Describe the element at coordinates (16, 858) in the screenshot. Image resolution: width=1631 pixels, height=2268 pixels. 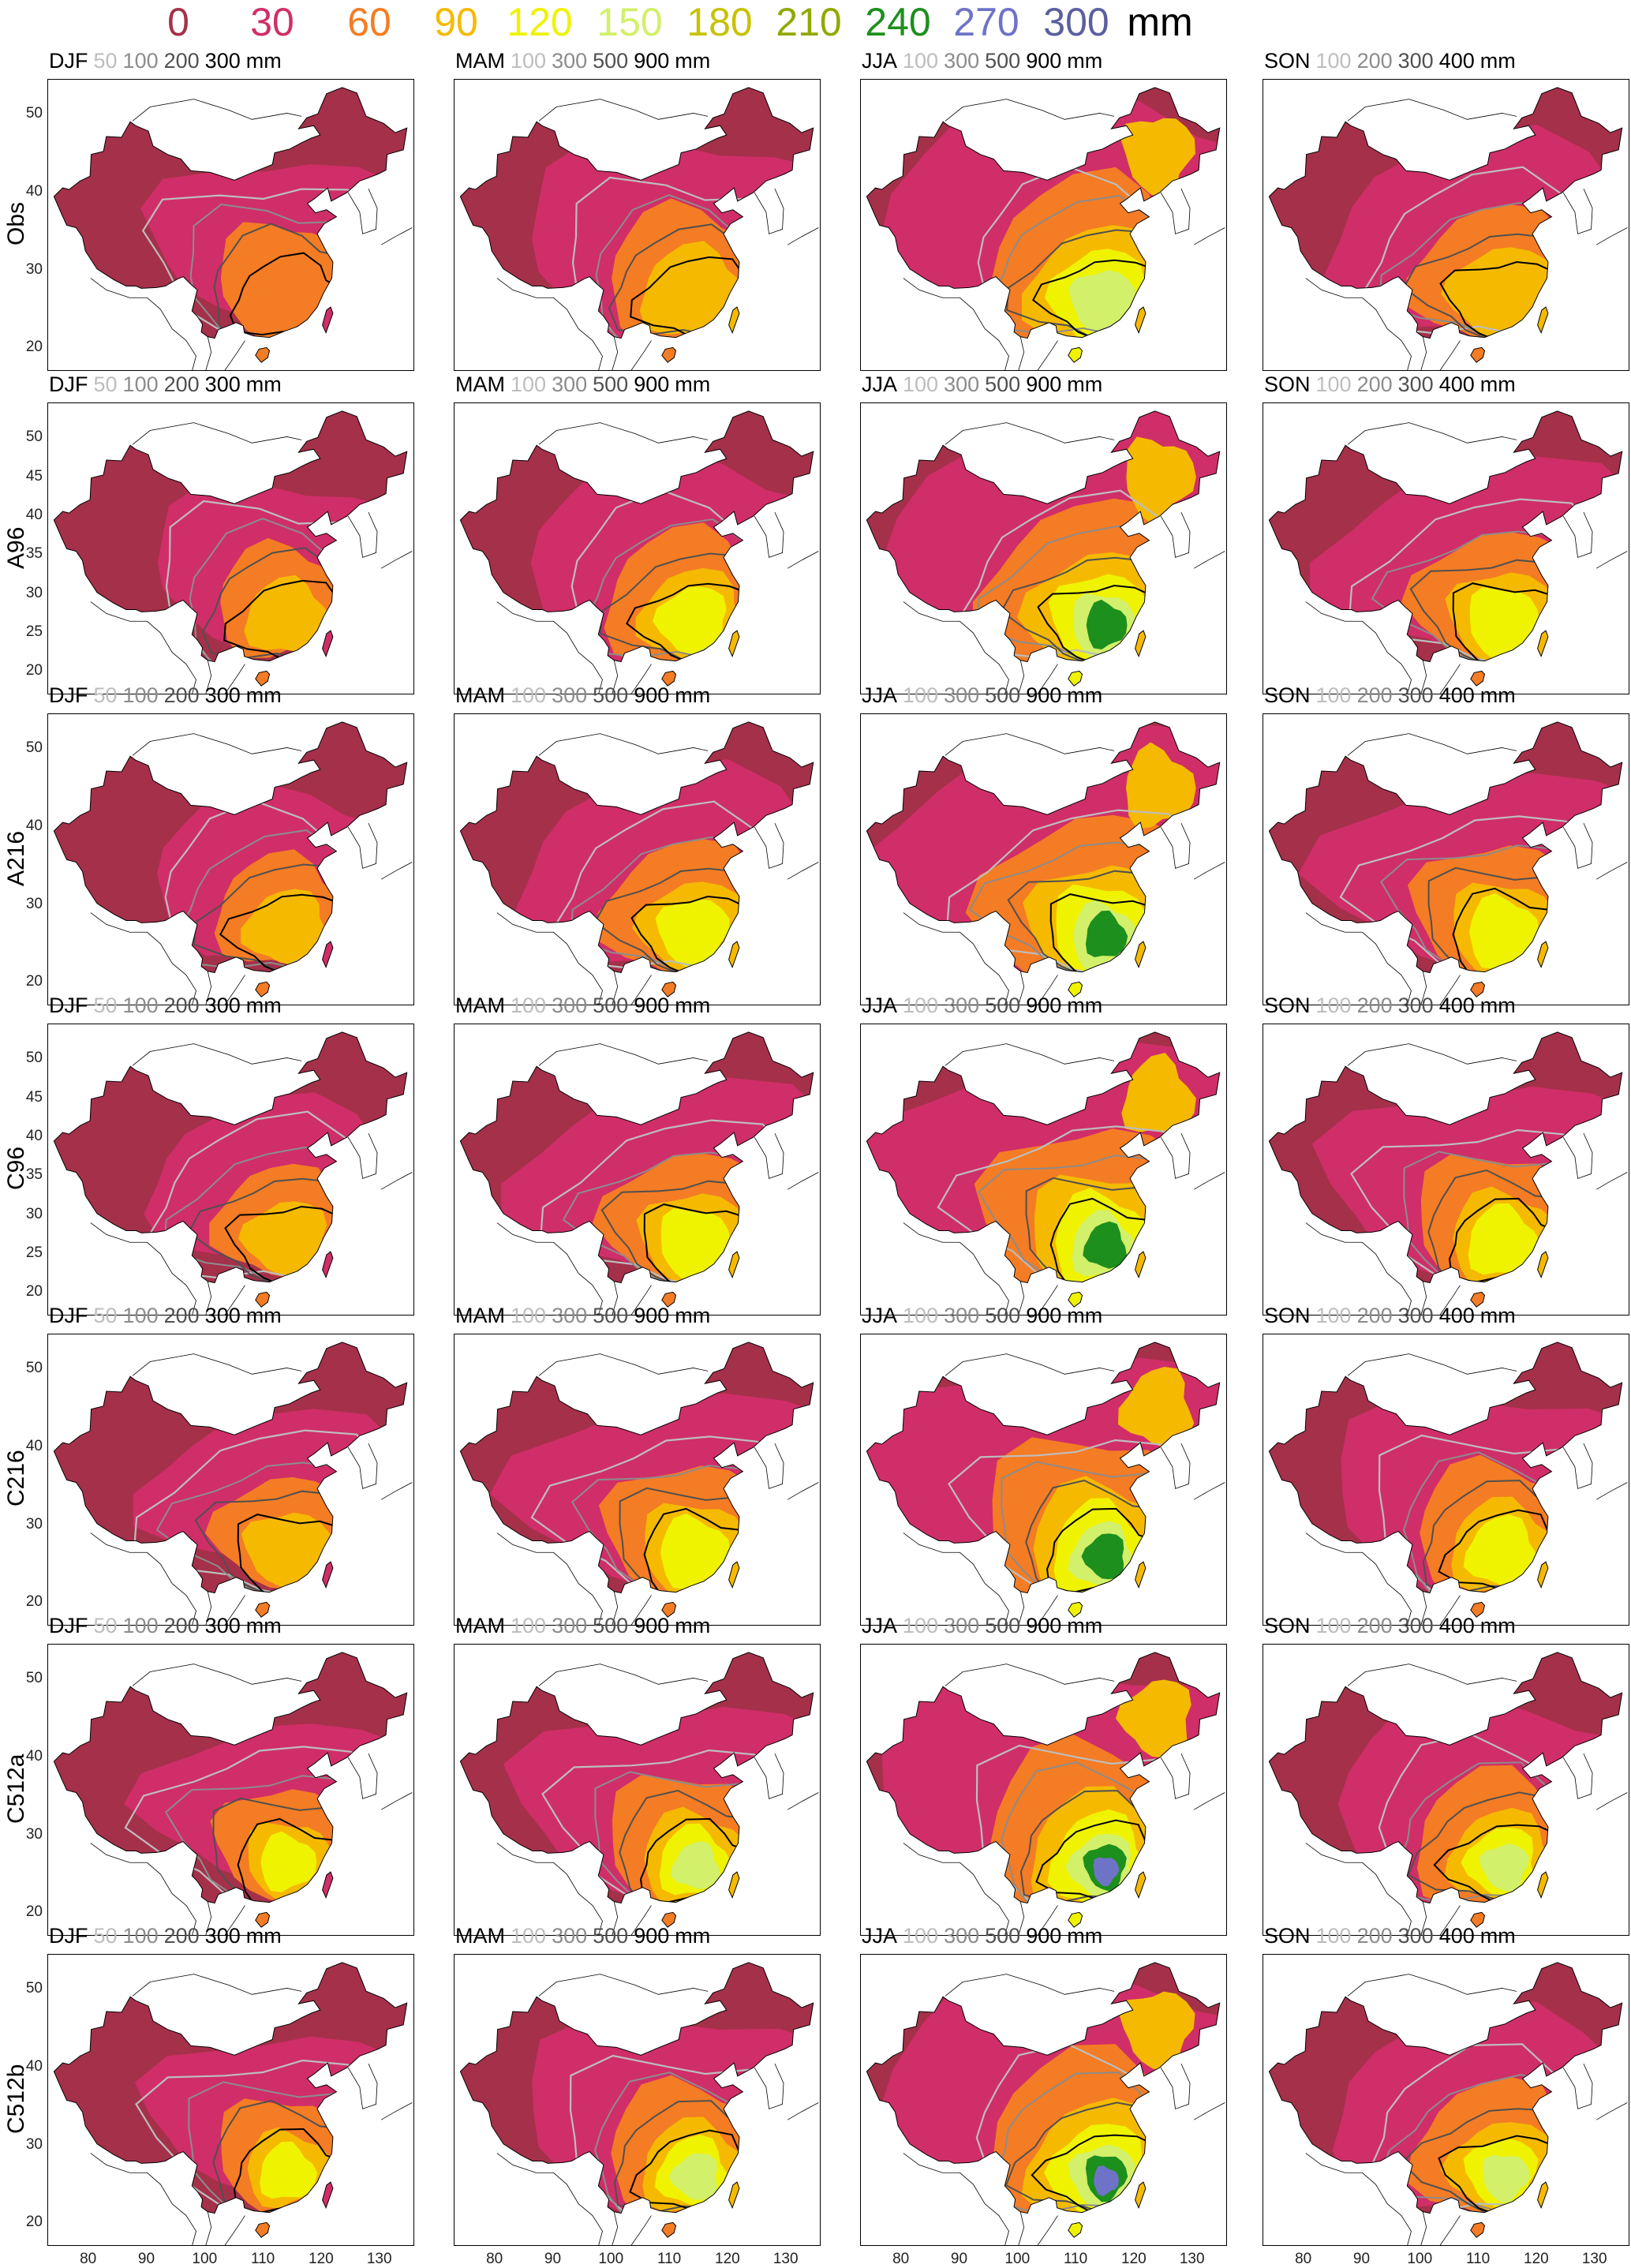
I see `row-label-a216: A216` at that location.